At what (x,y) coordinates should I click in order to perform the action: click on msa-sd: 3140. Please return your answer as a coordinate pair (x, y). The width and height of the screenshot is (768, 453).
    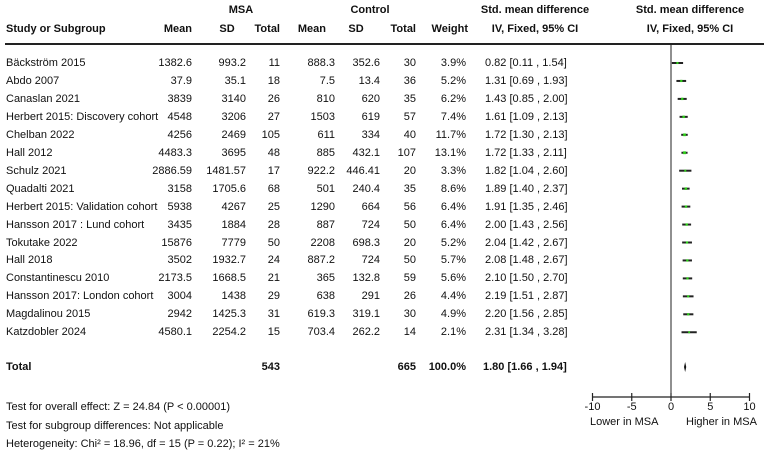
    Looking at the image, I should click on (233, 98).